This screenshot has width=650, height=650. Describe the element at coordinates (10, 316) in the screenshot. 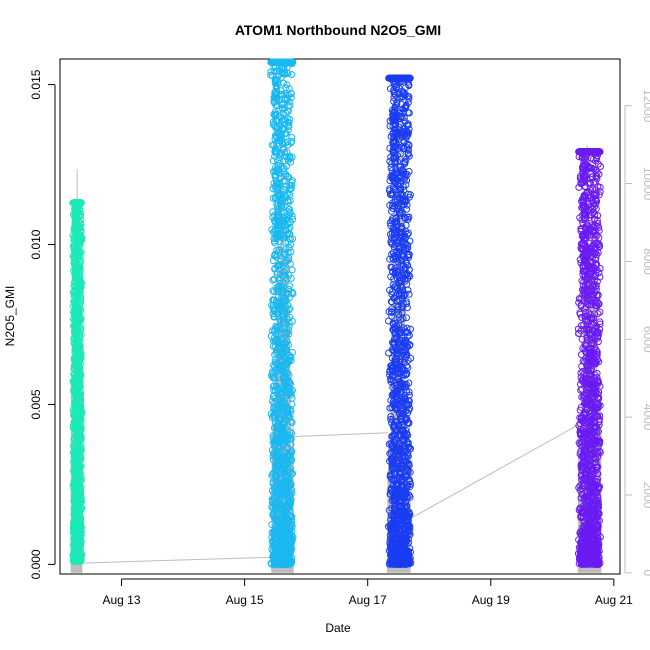

I see `y-axis-label: N2O5_GMI` at that location.